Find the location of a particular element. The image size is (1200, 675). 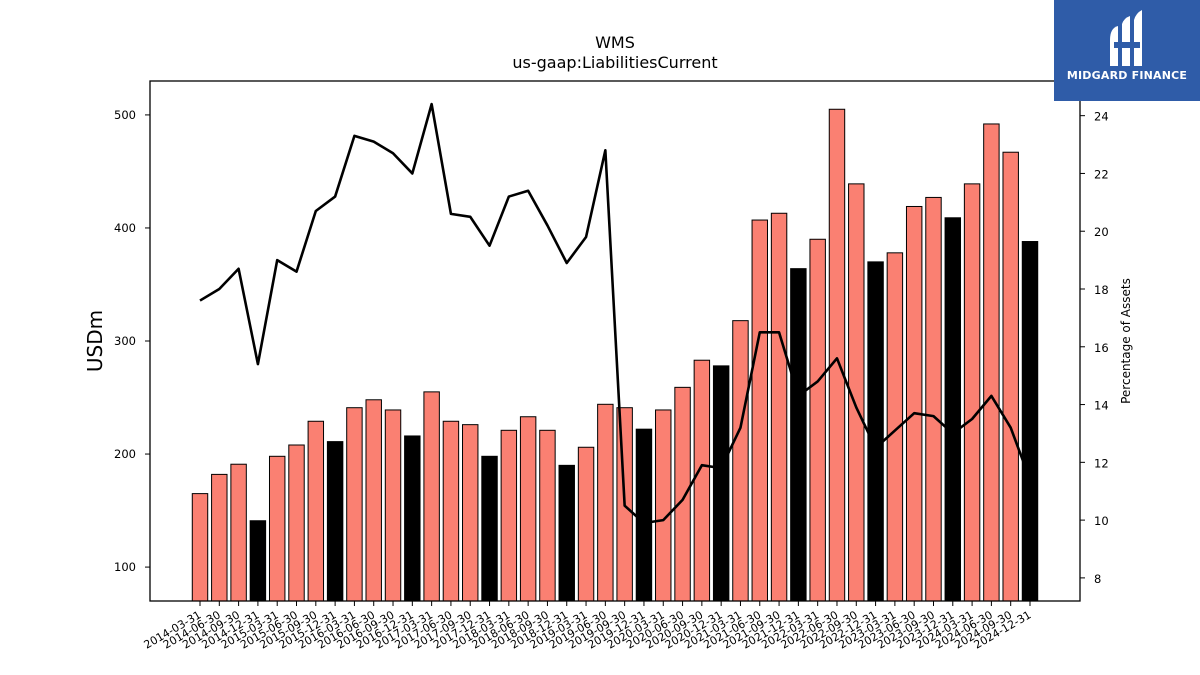

y2-tick-label: 18 is located at coordinates (1101, 290).